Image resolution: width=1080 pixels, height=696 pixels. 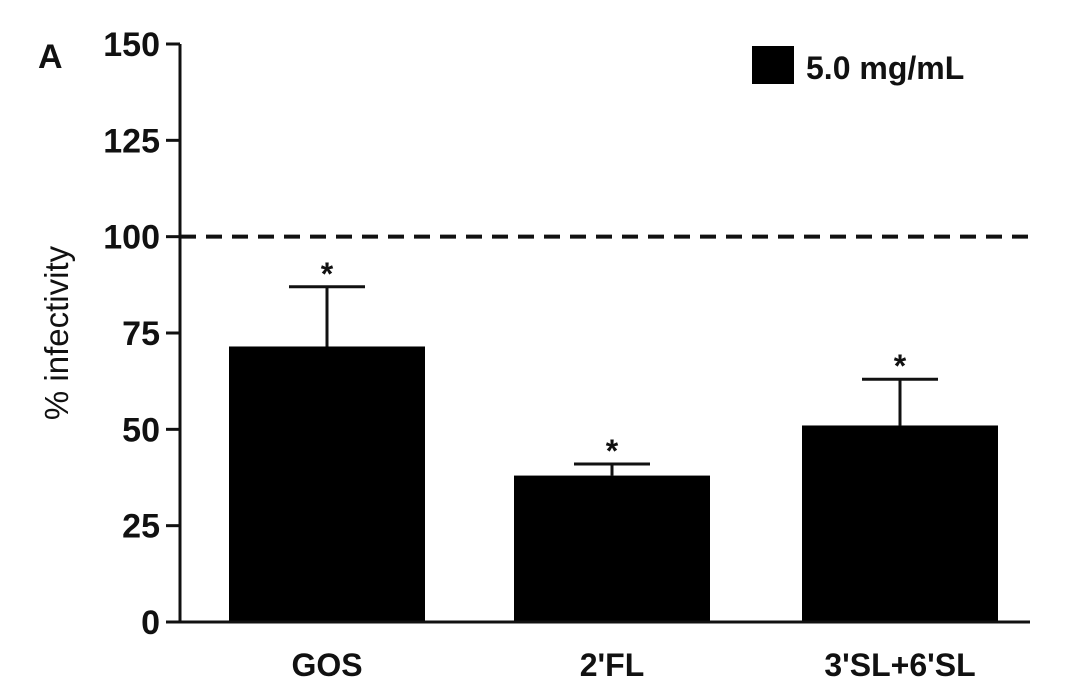 What do you see at coordinates (612, 665) in the screenshot?
I see `category-label: 2'FL` at bounding box center [612, 665].